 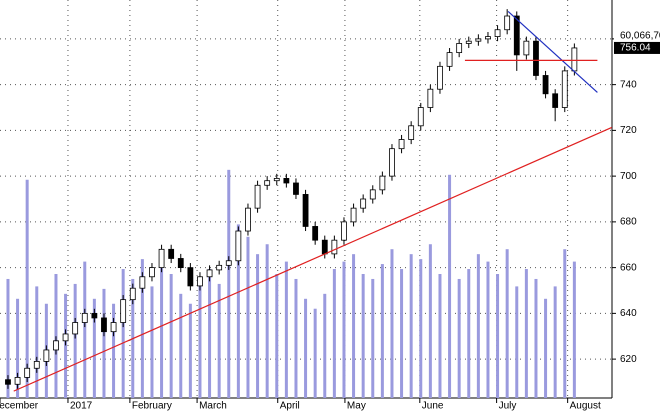 What do you see at coordinates (290, 406) in the screenshot?
I see `x-tick-label: April` at bounding box center [290, 406].